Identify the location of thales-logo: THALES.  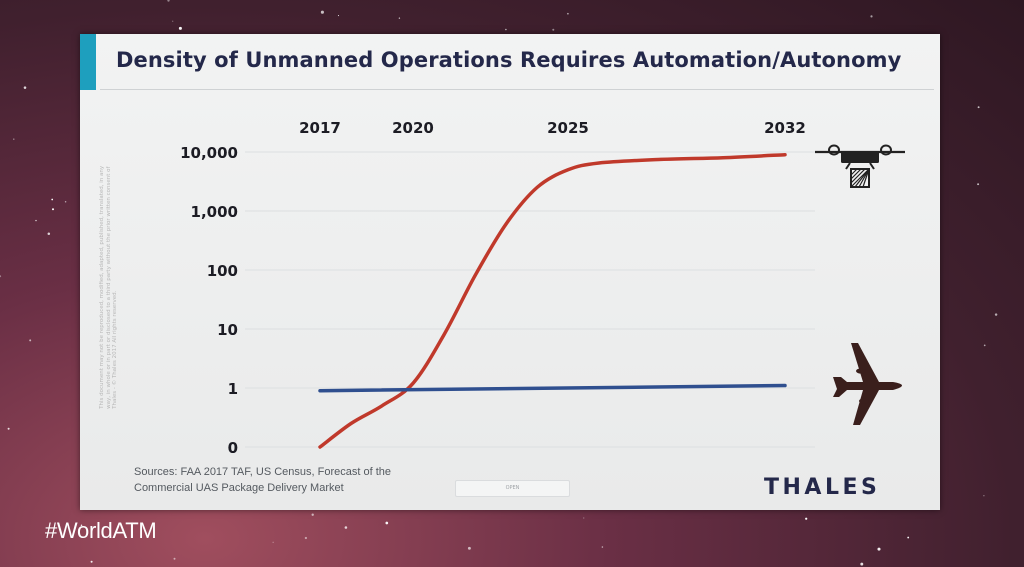
(822, 487).